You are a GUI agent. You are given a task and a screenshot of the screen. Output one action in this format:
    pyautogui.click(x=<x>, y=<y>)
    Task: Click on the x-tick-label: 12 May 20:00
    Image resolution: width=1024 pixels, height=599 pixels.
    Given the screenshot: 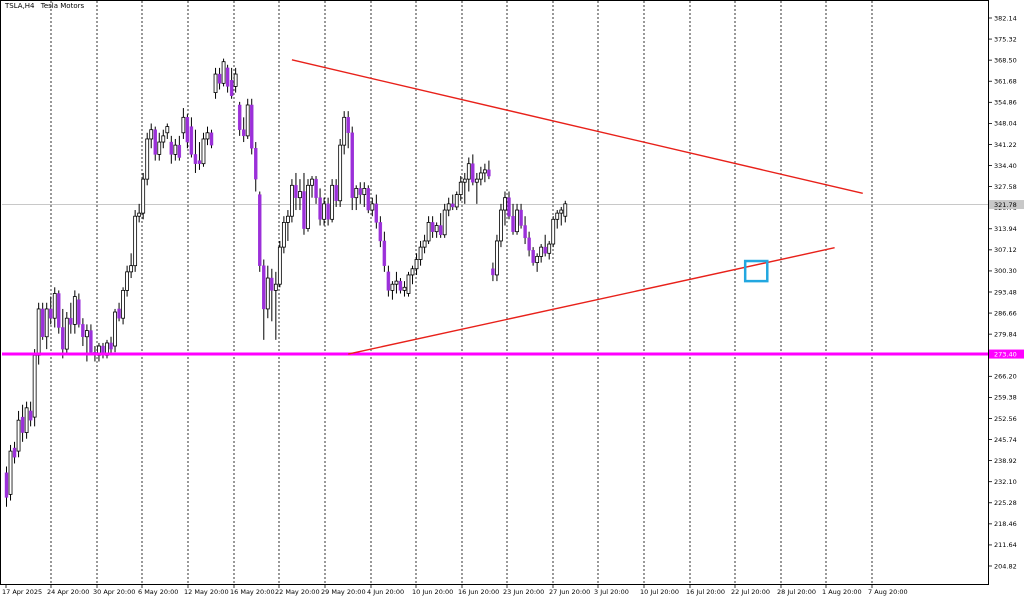 What is the action you would take?
    pyautogui.click(x=206, y=592)
    